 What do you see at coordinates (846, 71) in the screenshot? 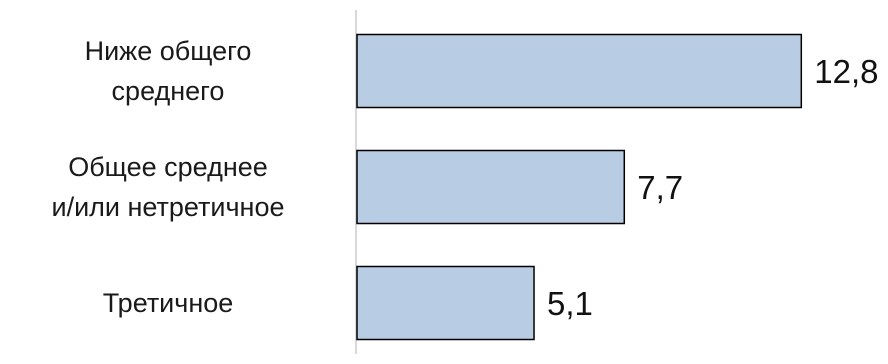
I see `value-label-1: 12,8` at bounding box center [846, 71].